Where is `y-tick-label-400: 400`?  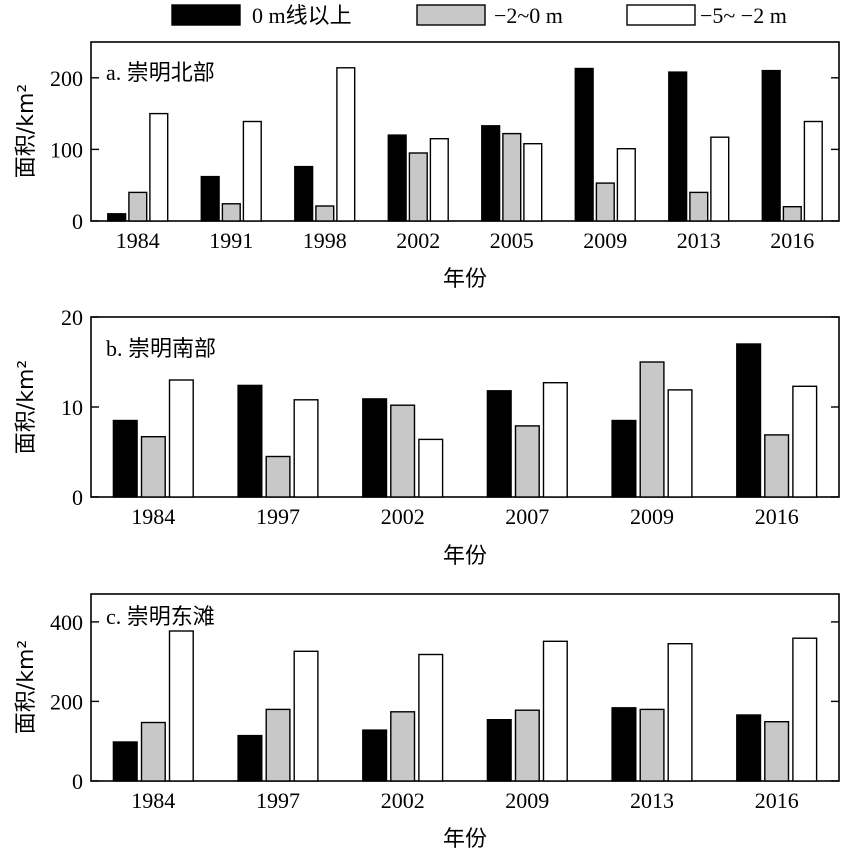
y-tick-label-400: 400 is located at coordinates (66, 622).